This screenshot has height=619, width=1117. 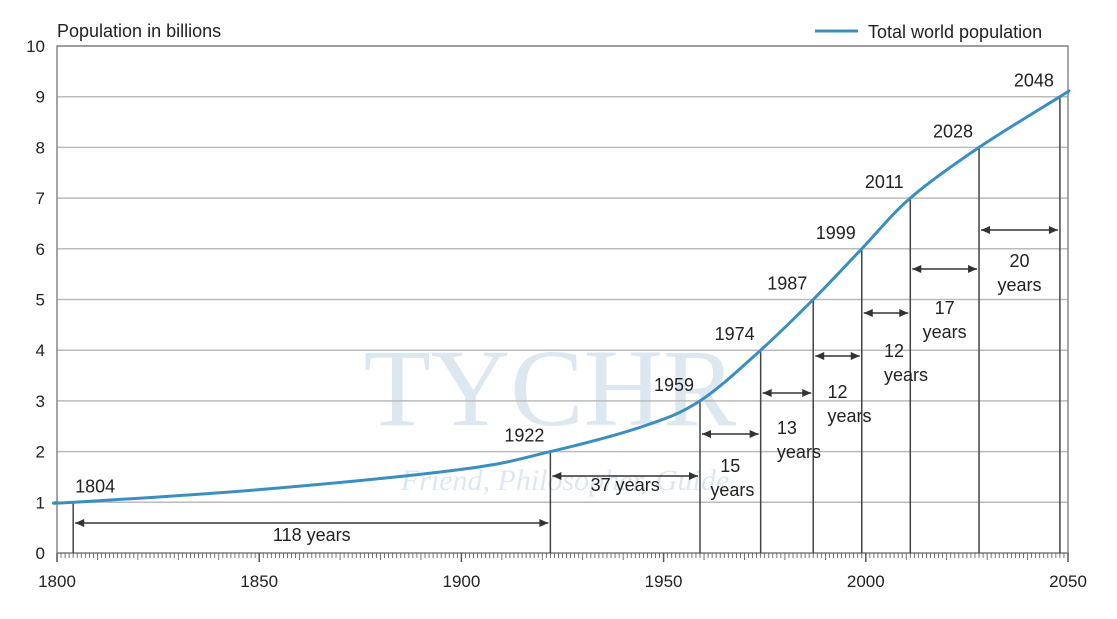 I want to click on x-tick-label: 1950, so click(x=664, y=581).